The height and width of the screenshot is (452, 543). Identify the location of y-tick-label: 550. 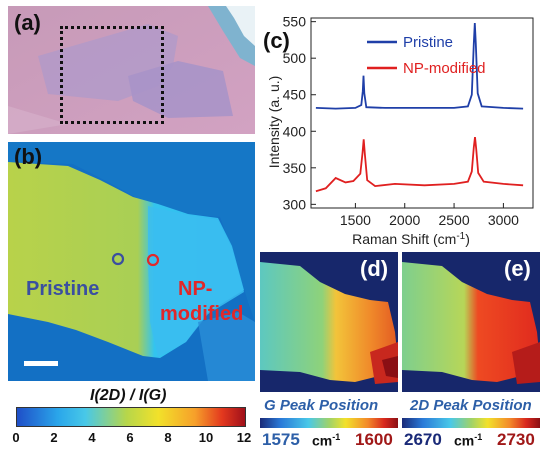
(295, 22).